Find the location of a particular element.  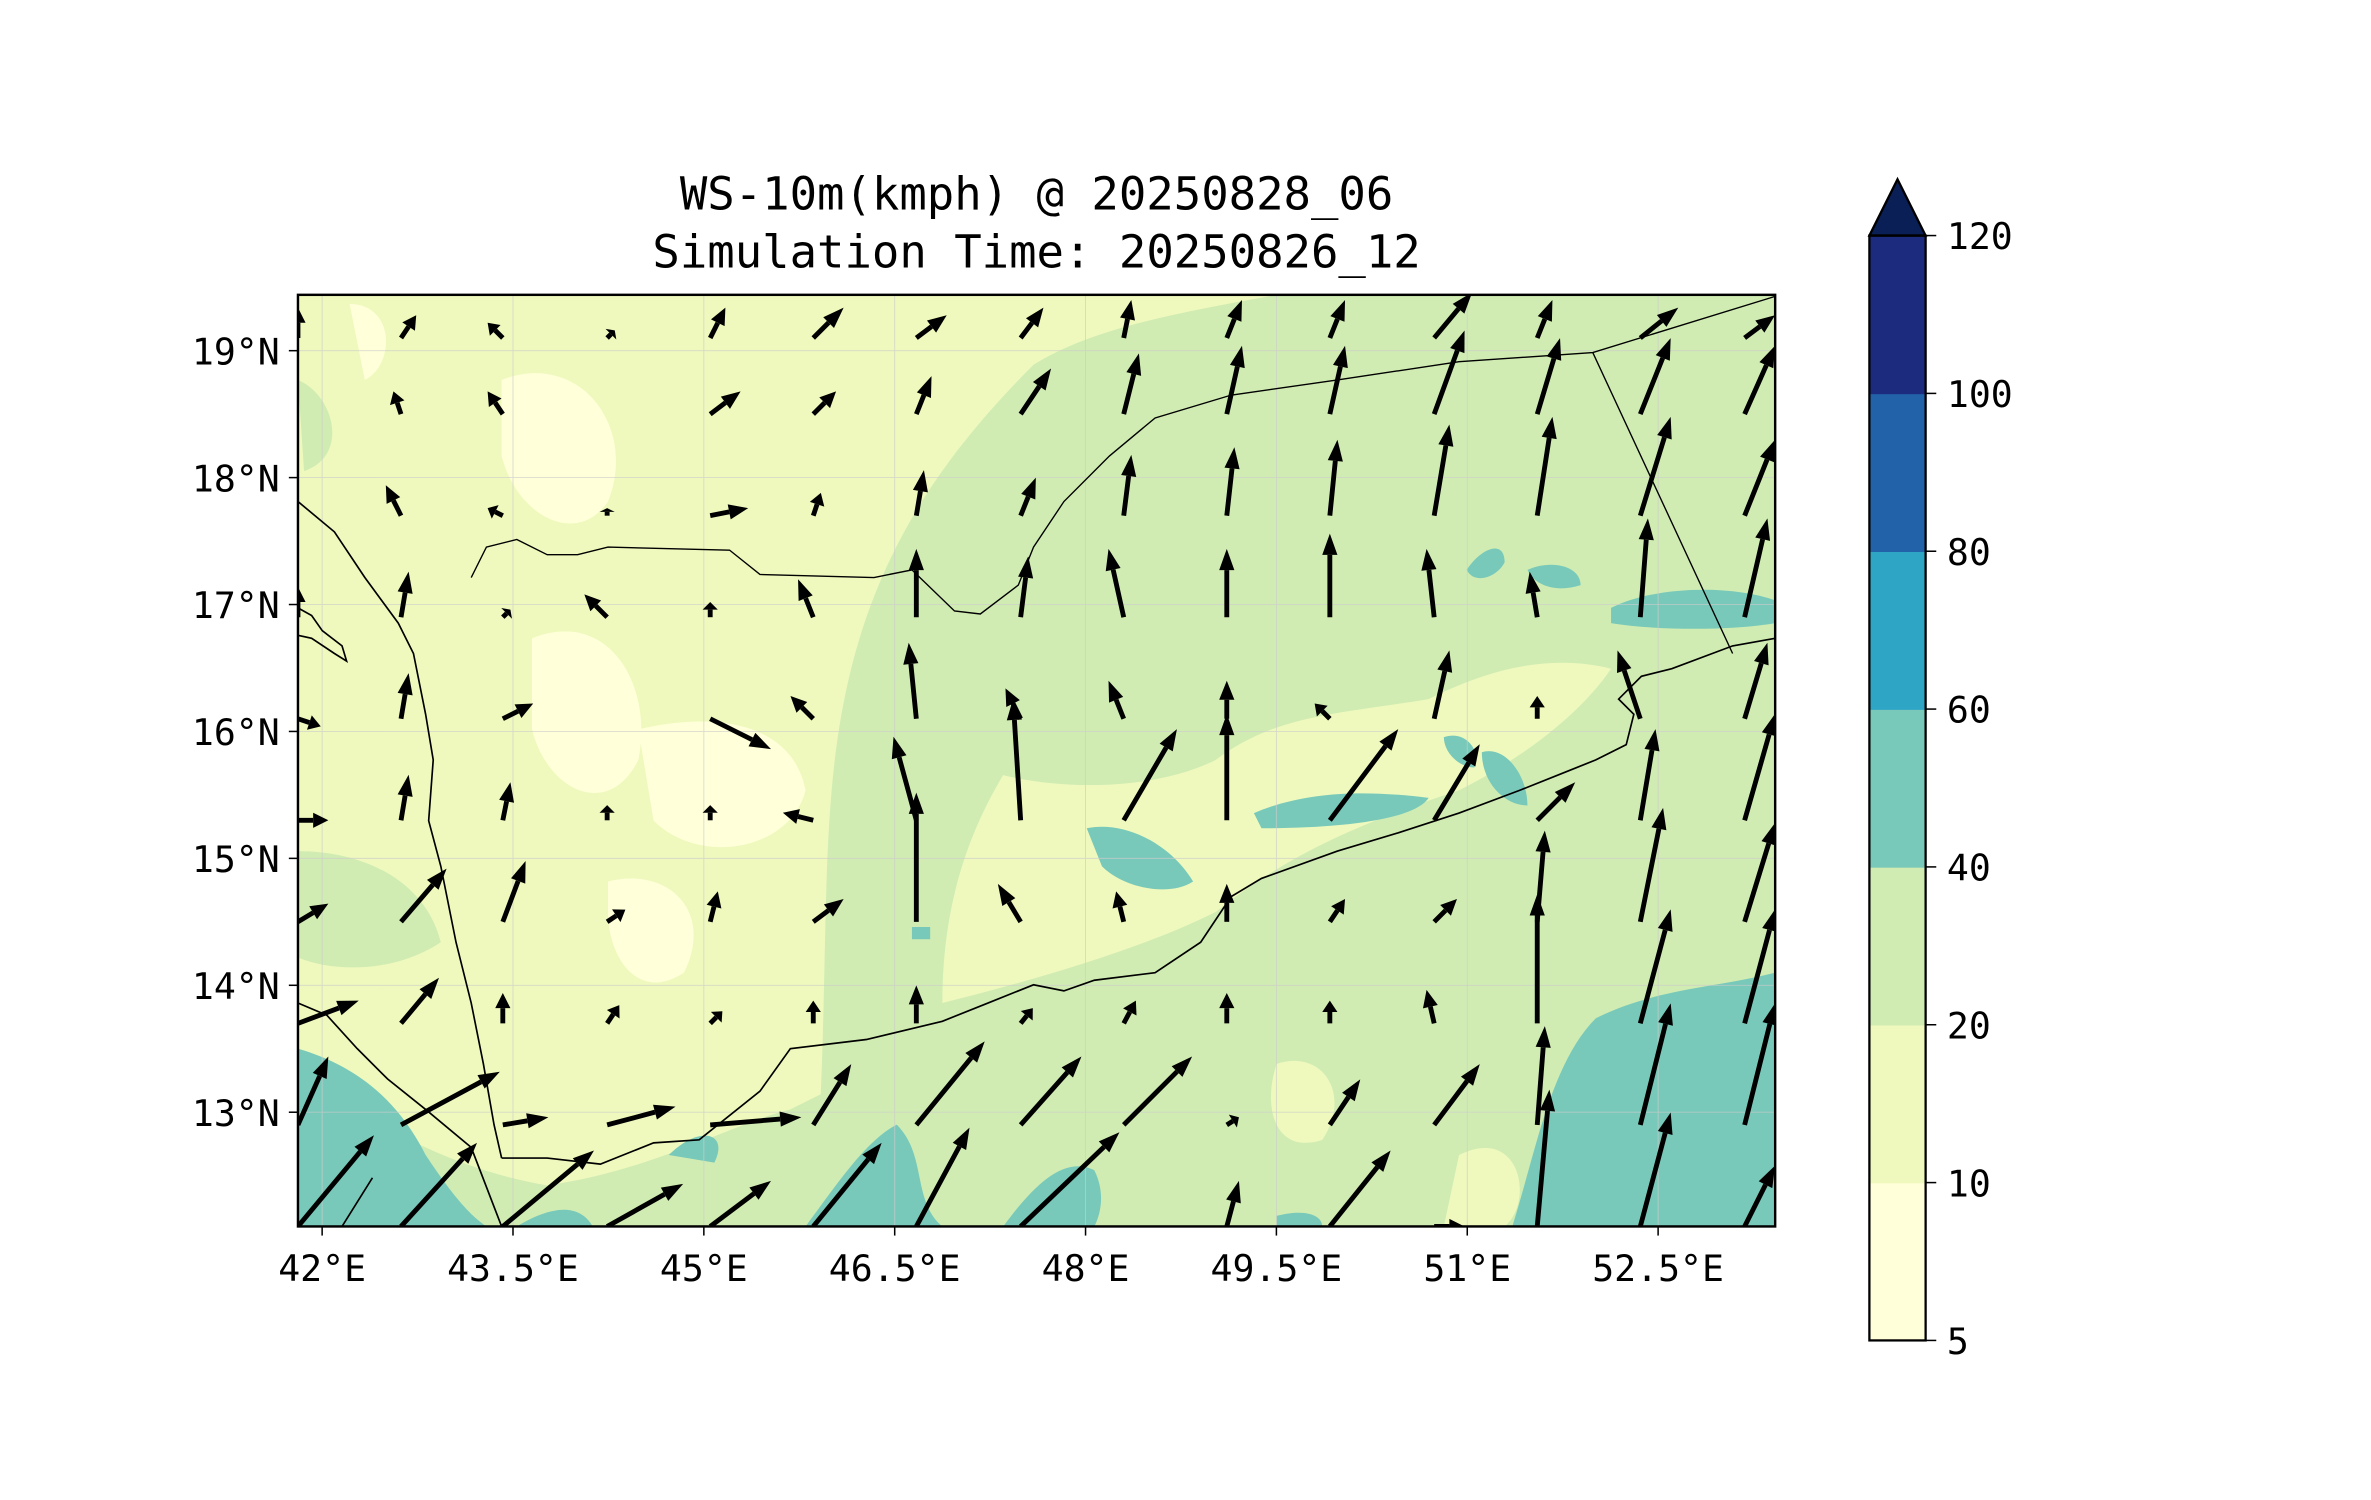

y-tick-label: 19°N is located at coordinates (236, 351).